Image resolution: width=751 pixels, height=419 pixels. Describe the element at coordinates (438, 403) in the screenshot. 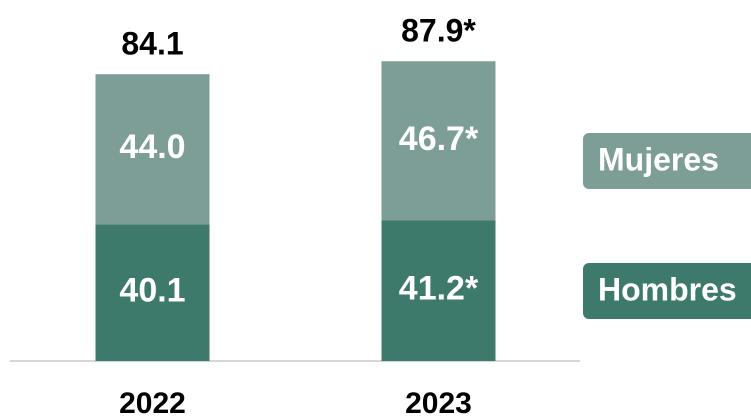

I see `x-tick-label: 2023` at that location.